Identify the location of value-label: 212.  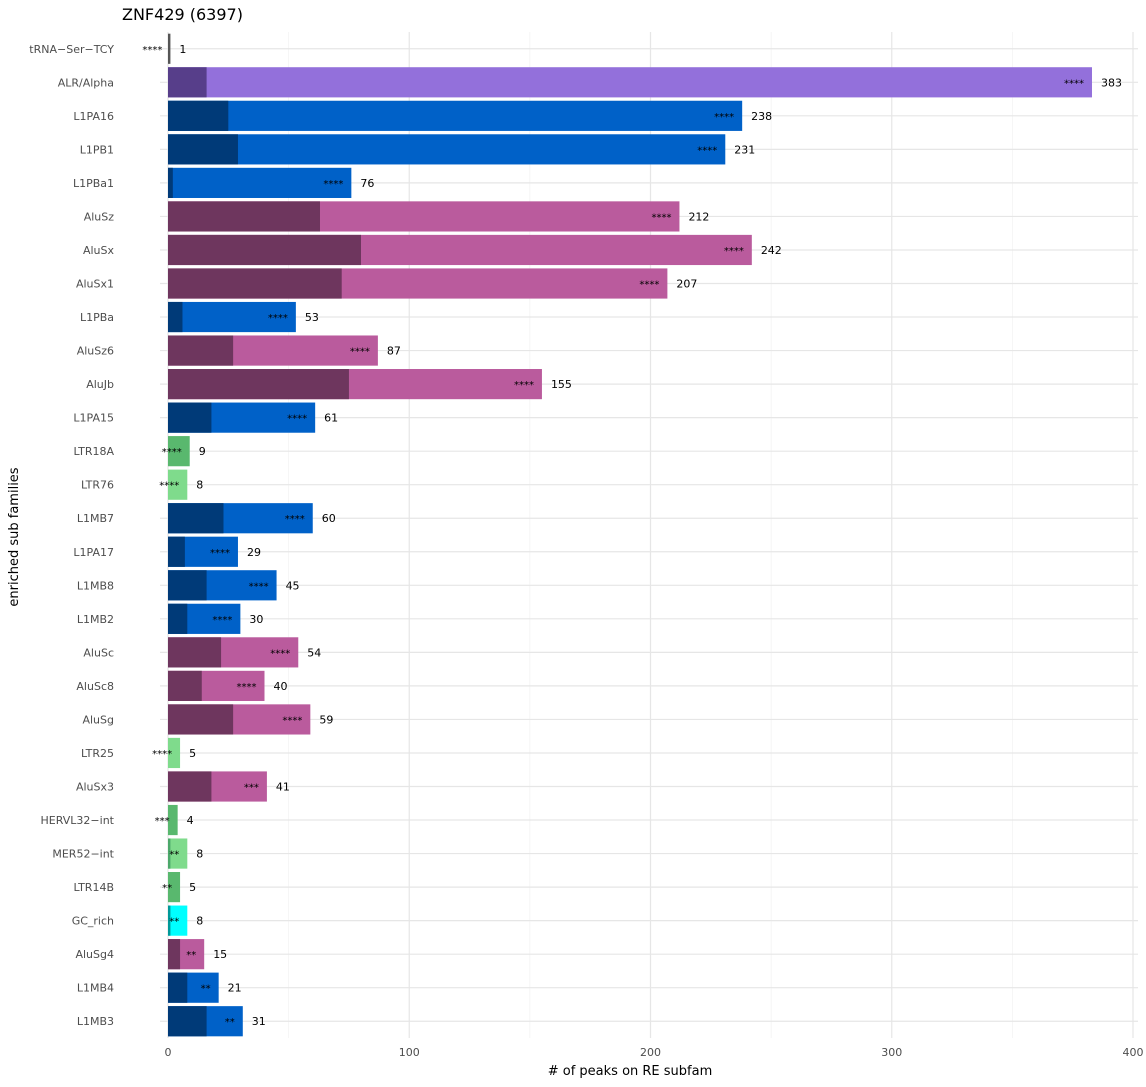
(698, 216).